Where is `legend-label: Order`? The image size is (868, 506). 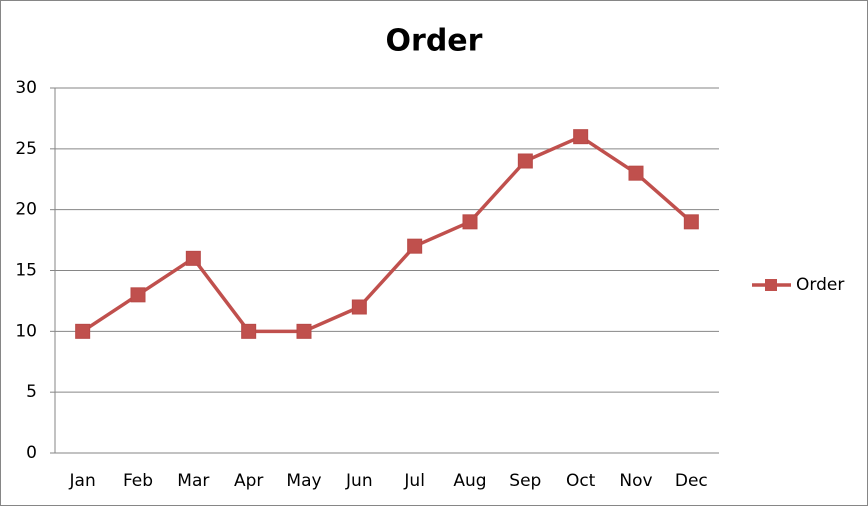
legend-label: Order is located at coordinates (820, 285).